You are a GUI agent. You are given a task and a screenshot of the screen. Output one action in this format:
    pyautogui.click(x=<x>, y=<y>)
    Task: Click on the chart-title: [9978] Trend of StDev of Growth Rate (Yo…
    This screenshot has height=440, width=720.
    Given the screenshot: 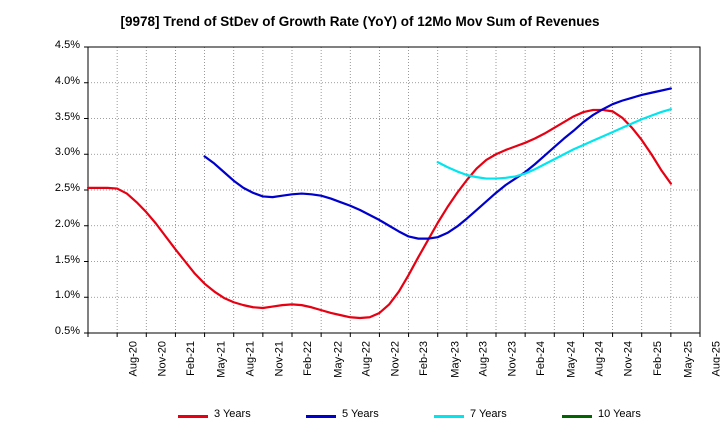 What is the action you would take?
    pyautogui.click(x=360, y=21)
    